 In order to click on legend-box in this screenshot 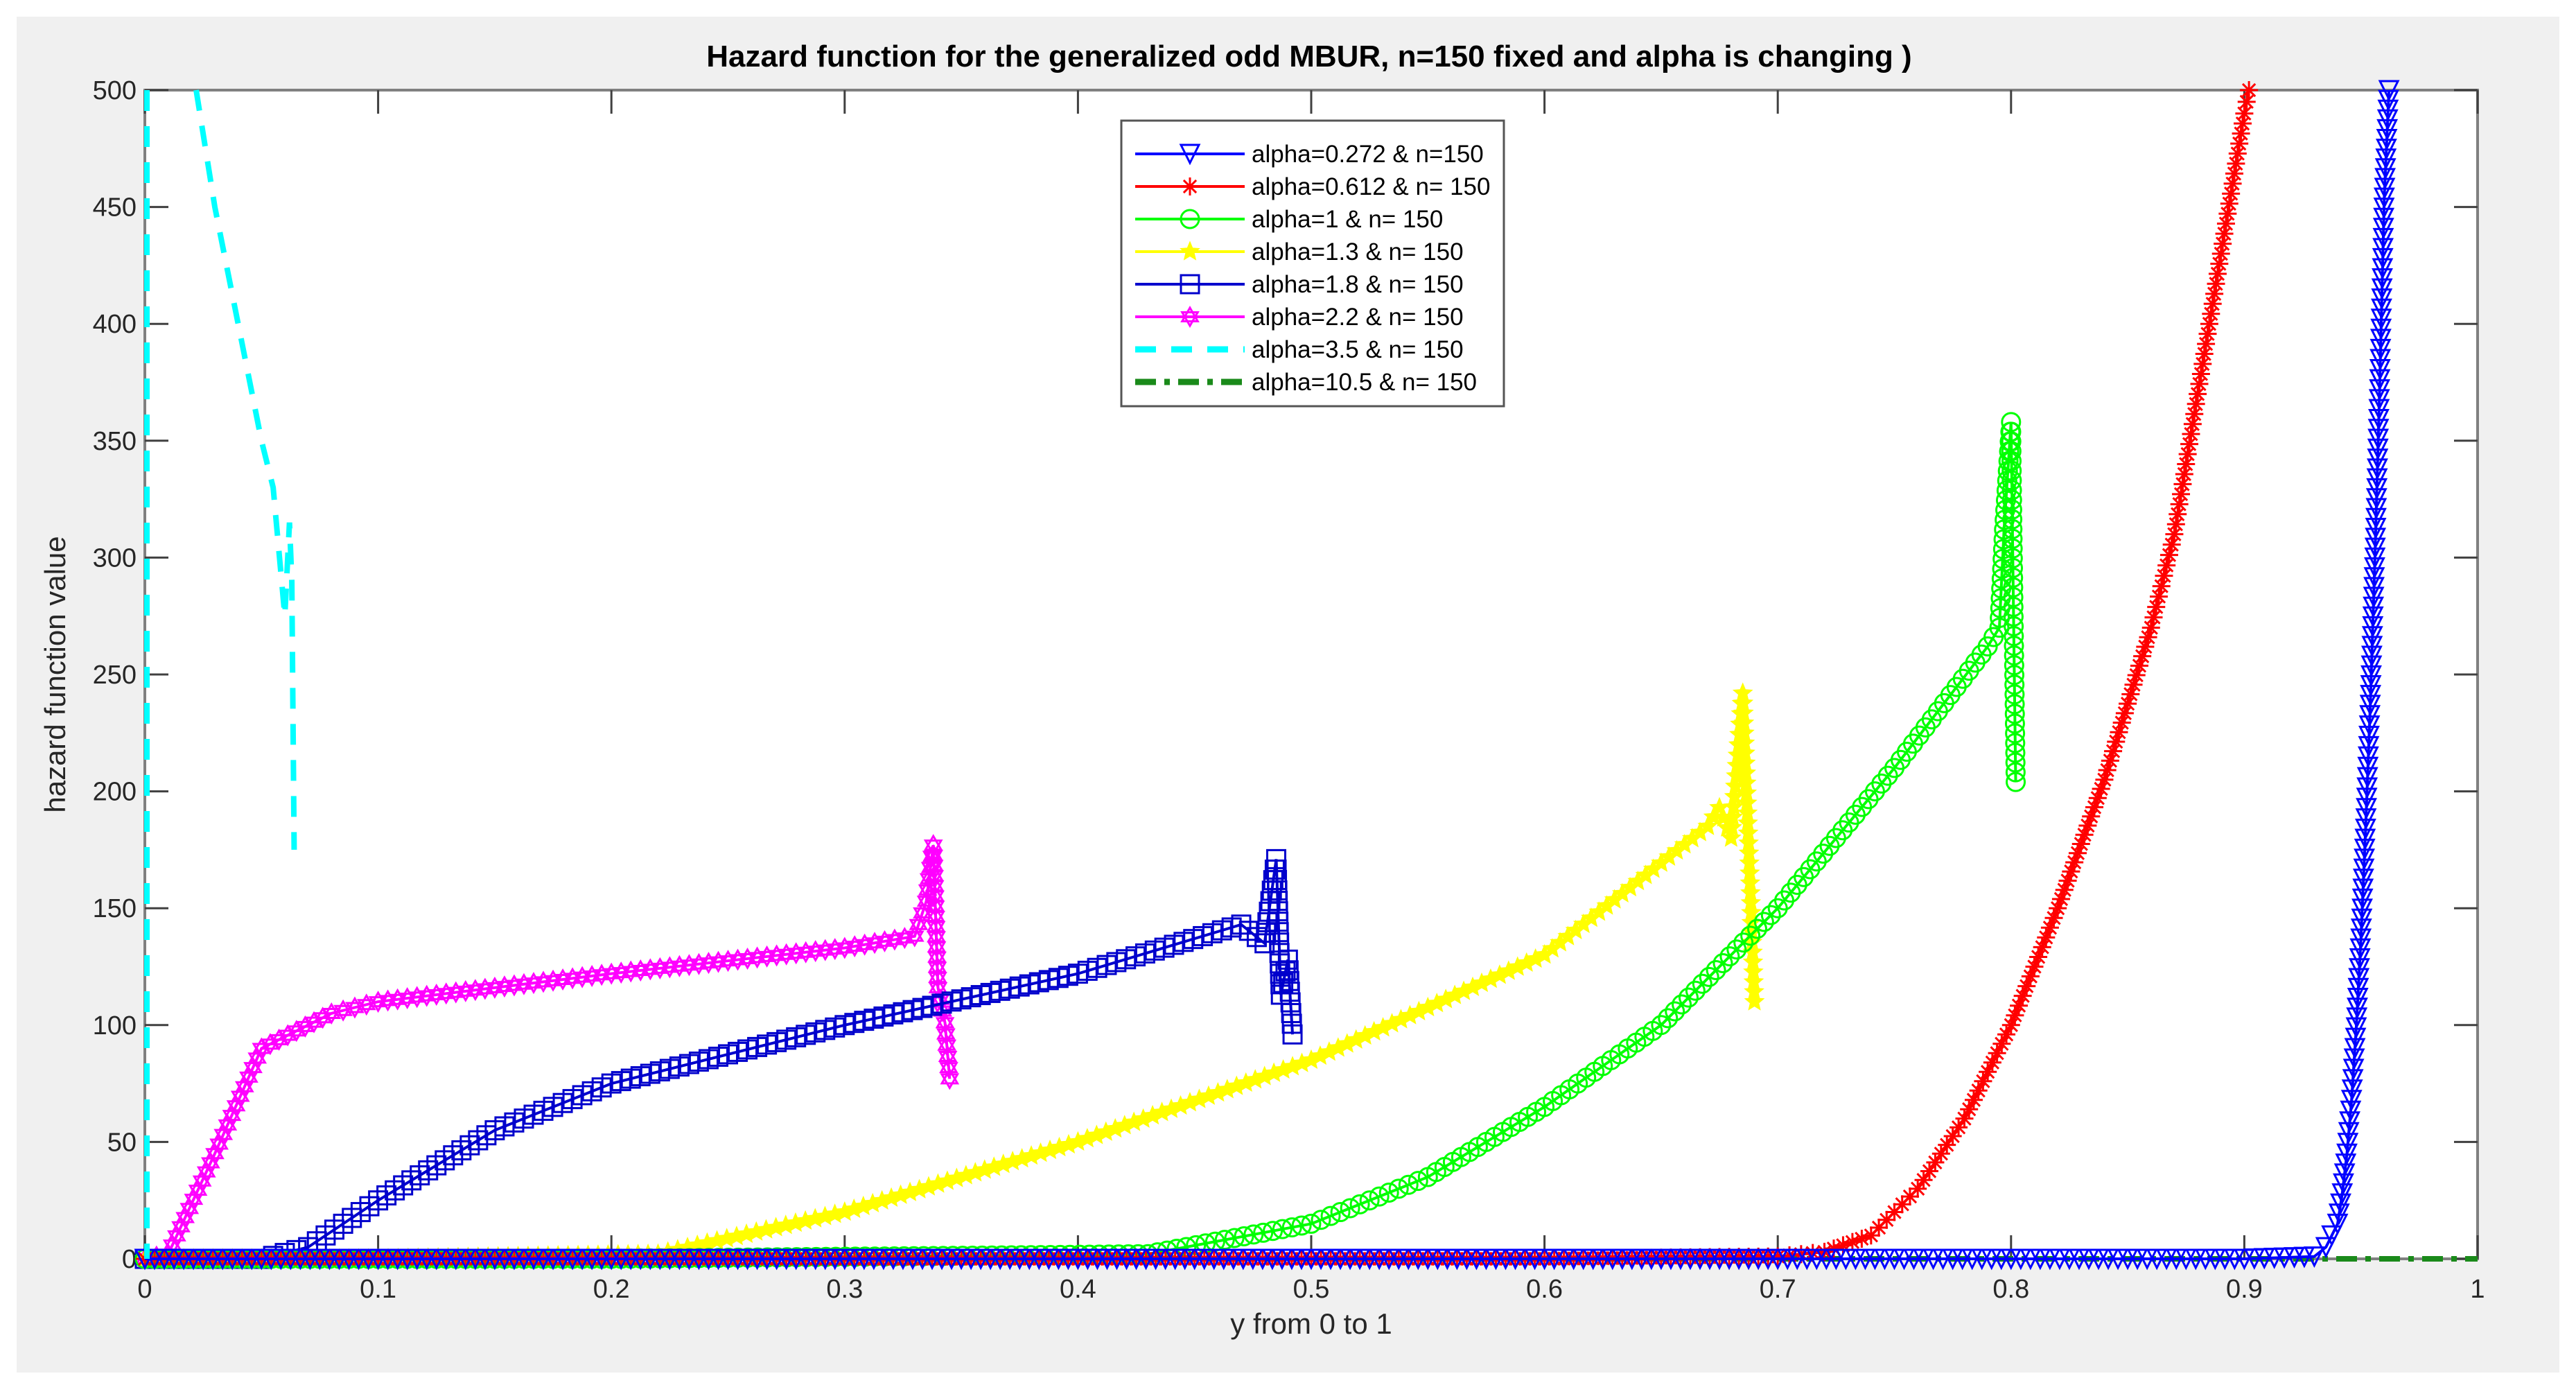, I will do `click(1312, 263)`.